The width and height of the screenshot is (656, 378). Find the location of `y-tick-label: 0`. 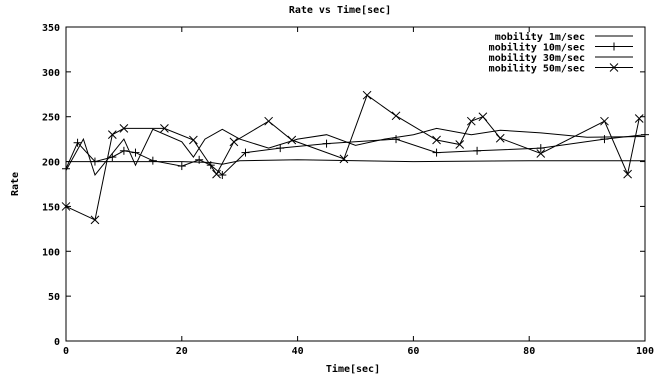

y-tick-label: 0 is located at coordinates (57, 342).